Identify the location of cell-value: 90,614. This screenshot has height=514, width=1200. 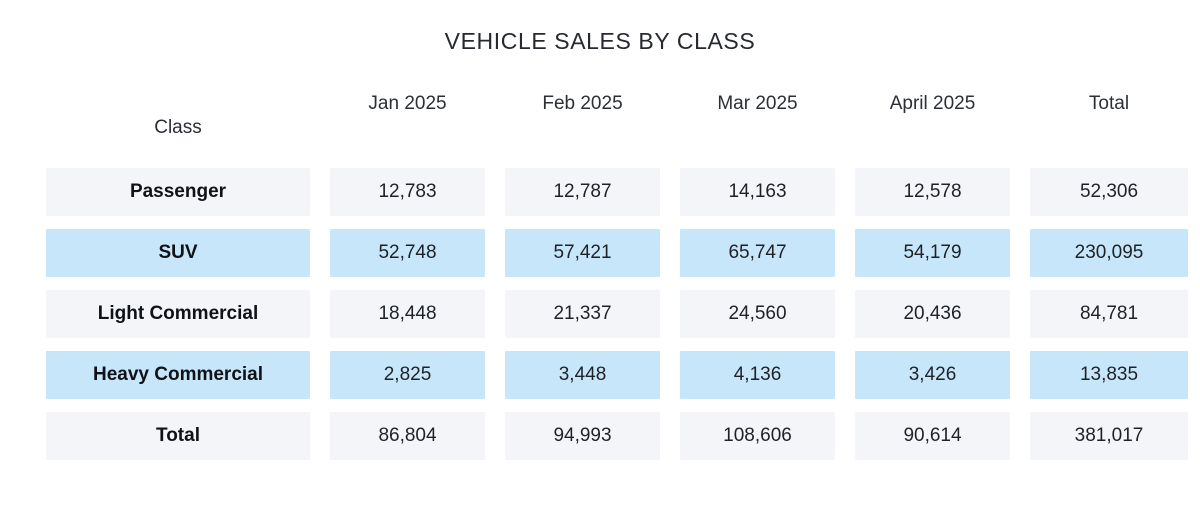
(932, 436).